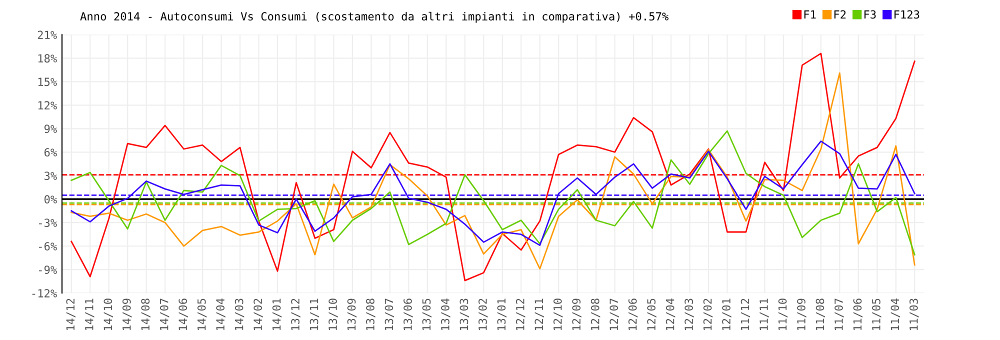 This screenshot has width=1000, height=340. I want to click on x-tick-label: 12/05, so click(651, 314).